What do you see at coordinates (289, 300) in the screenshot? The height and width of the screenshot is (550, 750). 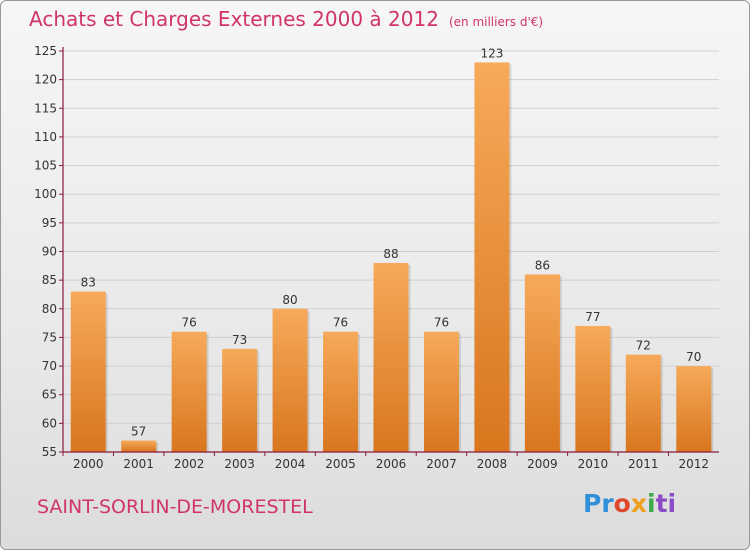 I see `data-label: 80` at bounding box center [289, 300].